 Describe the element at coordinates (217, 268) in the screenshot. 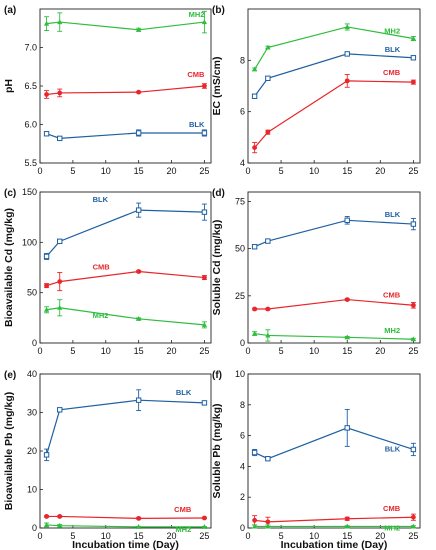

I see `y-axis-title: Soluble Cd (mg/kg)` at that location.